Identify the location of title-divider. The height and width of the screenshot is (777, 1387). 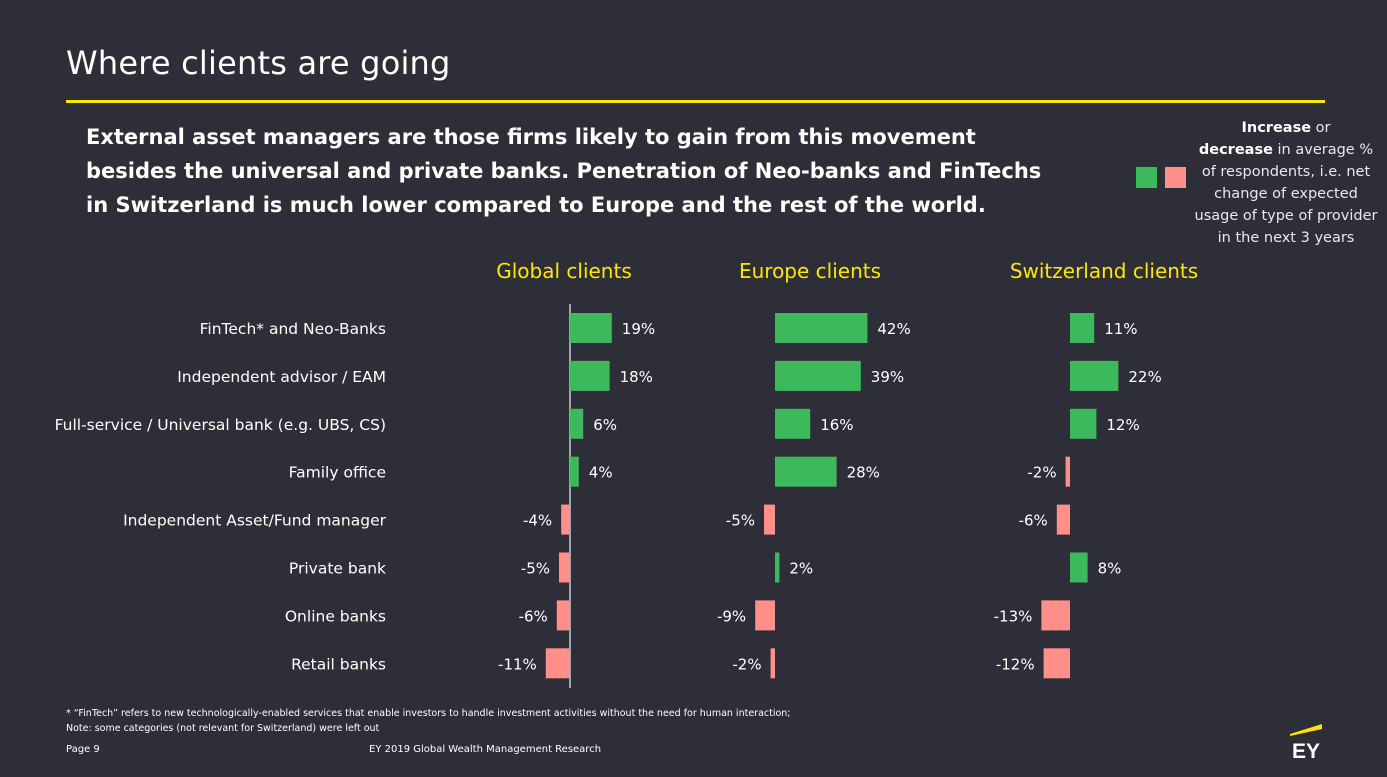
(695, 101).